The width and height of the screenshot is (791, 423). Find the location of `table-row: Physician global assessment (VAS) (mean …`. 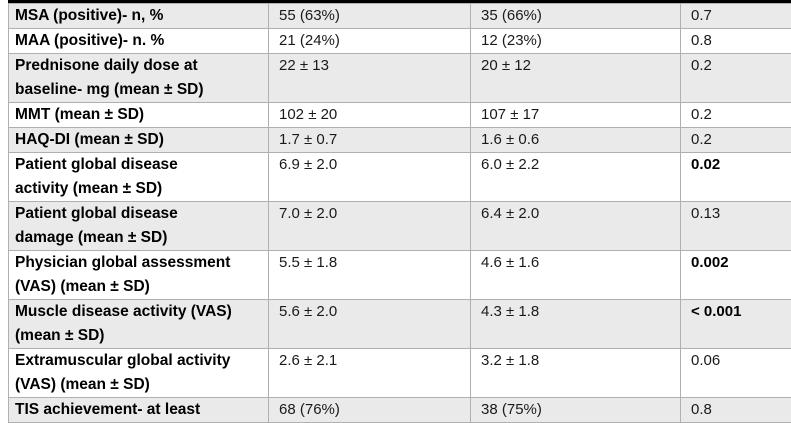

table-row: Physician global assessment (VAS) (mean … is located at coordinates (400, 275).